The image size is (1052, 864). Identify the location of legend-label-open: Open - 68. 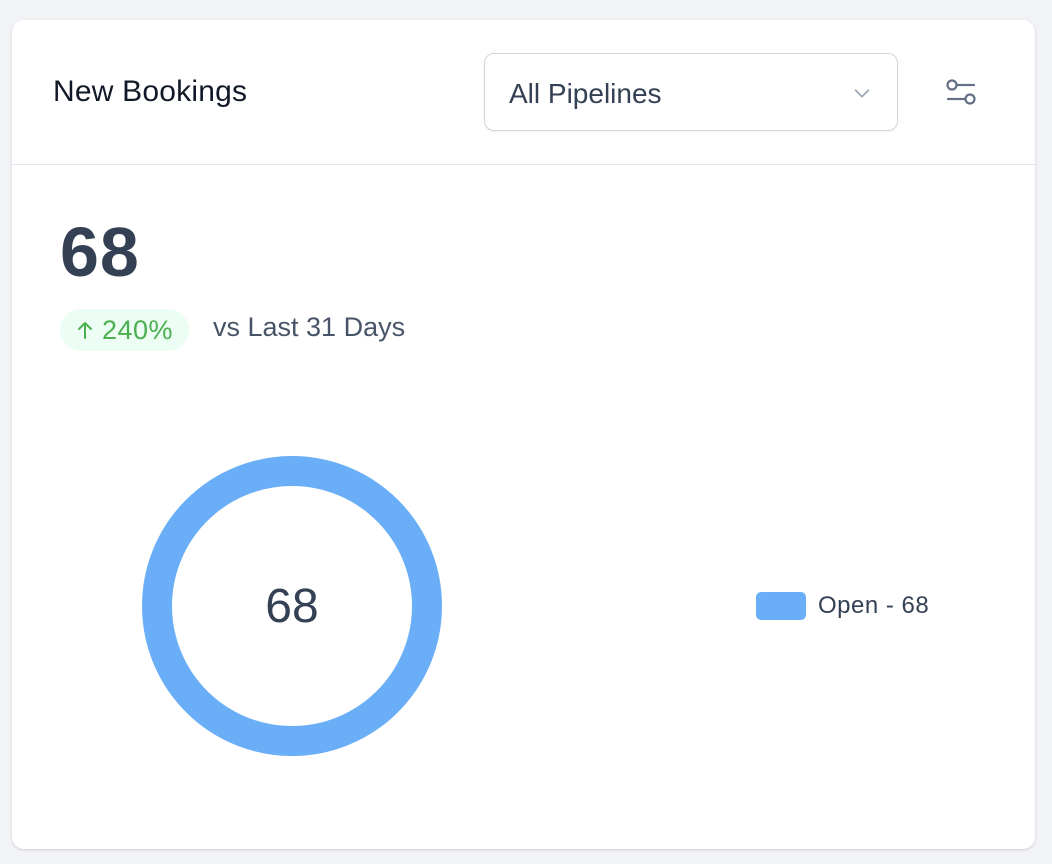
(874, 605).